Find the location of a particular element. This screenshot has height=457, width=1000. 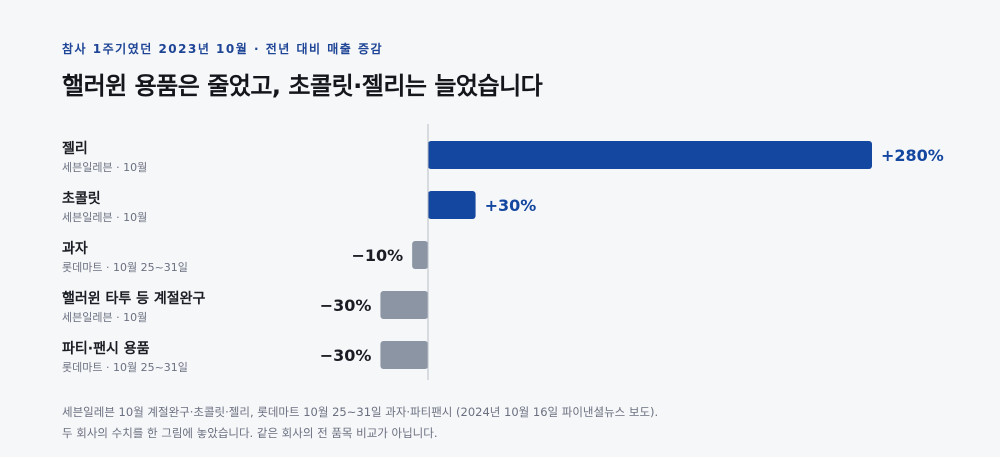

category-label: 젤리 is located at coordinates (75, 149).